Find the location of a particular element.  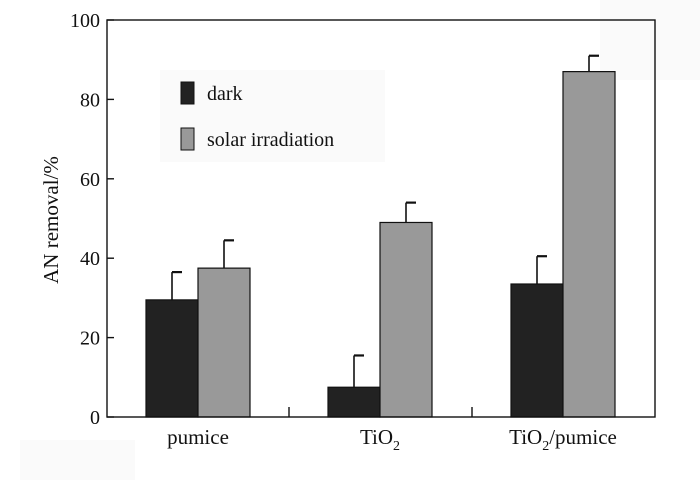

x-category-labels: pumice TiO2 TiO2/pumice is located at coordinates (392, 439).